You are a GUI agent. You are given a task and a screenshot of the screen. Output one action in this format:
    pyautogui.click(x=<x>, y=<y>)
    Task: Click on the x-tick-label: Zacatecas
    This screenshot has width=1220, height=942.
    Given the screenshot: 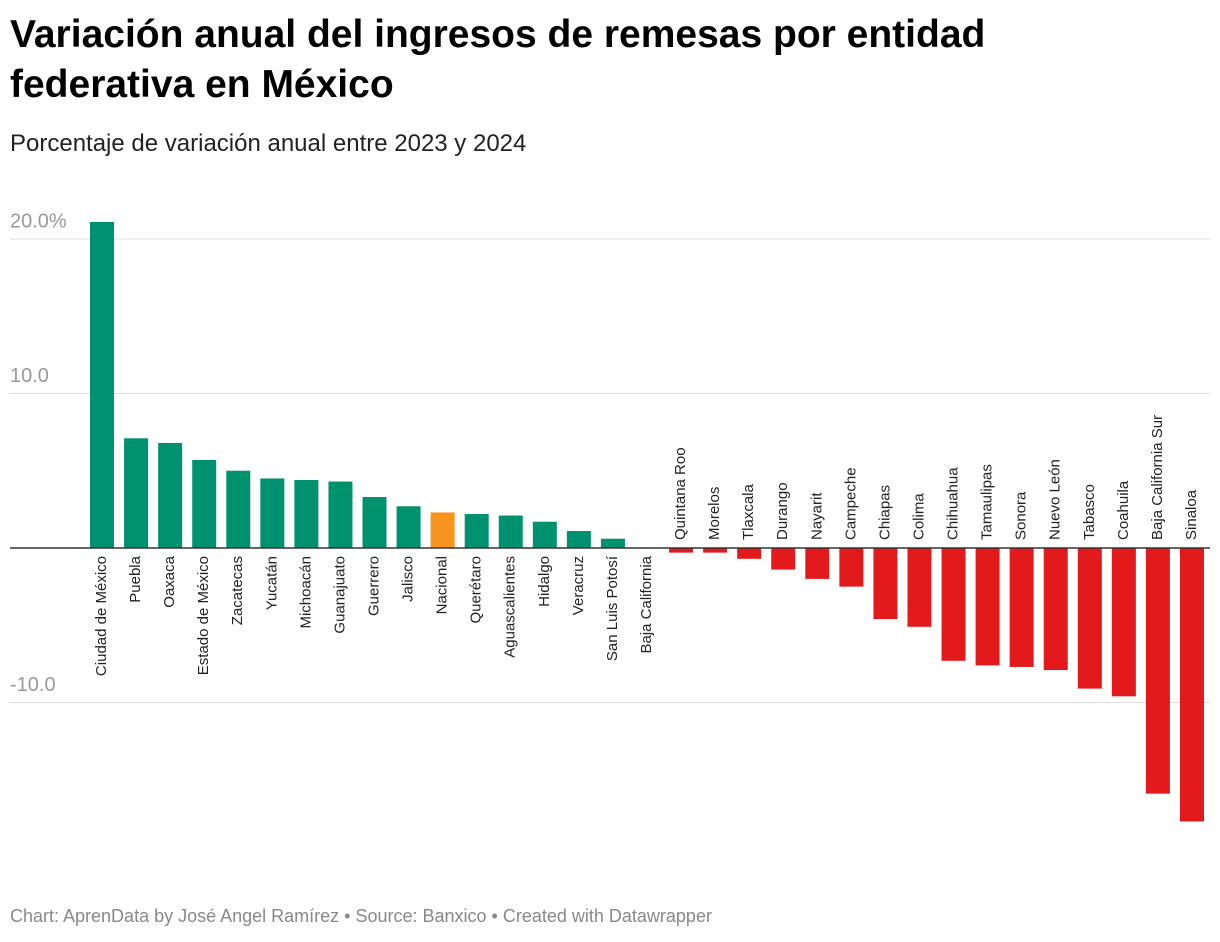 What is the action you would take?
    pyautogui.click(x=237, y=590)
    